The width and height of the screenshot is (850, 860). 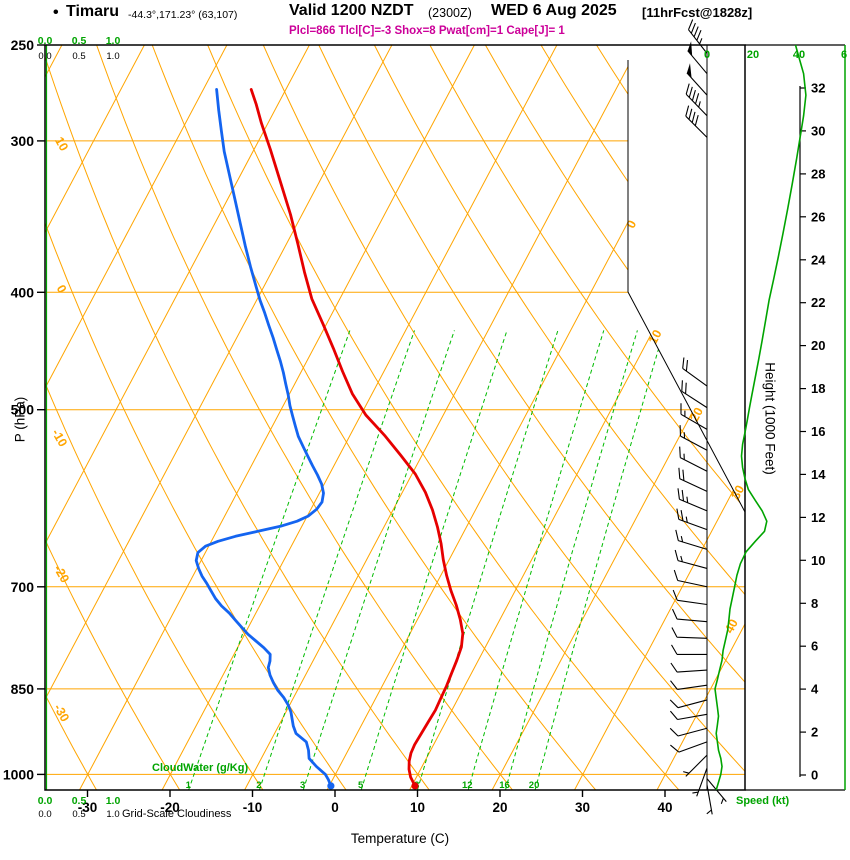 I want to click on temperature-axis-label: Temperature (C), so click(x=400, y=838).